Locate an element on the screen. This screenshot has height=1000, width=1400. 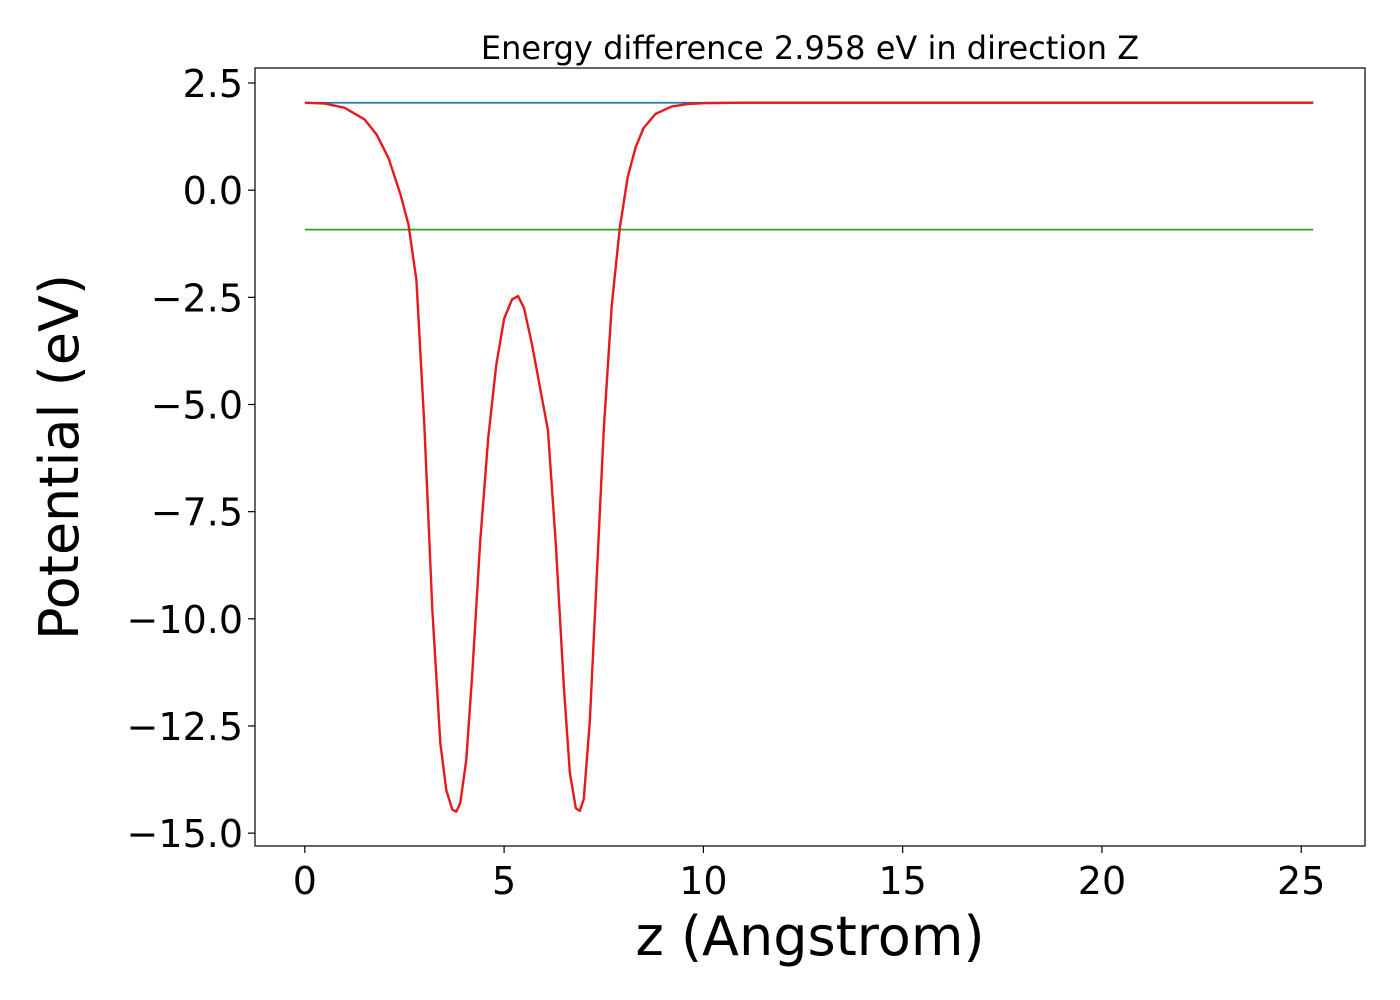
y-axis: 2.5 0.0 −2.5 −5.0 −7.5 −10.0 −12.5 −15.0 is located at coordinates (191, 459).